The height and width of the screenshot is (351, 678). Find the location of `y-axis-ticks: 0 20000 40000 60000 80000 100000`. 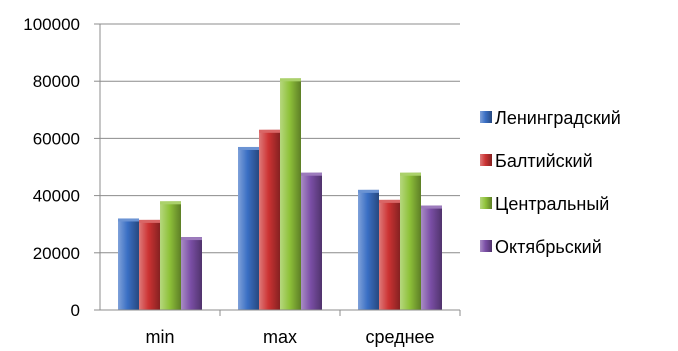

y-axis-ticks: 0 20000 40000 60000 80000 100000 is located at coordinates (61, 167).